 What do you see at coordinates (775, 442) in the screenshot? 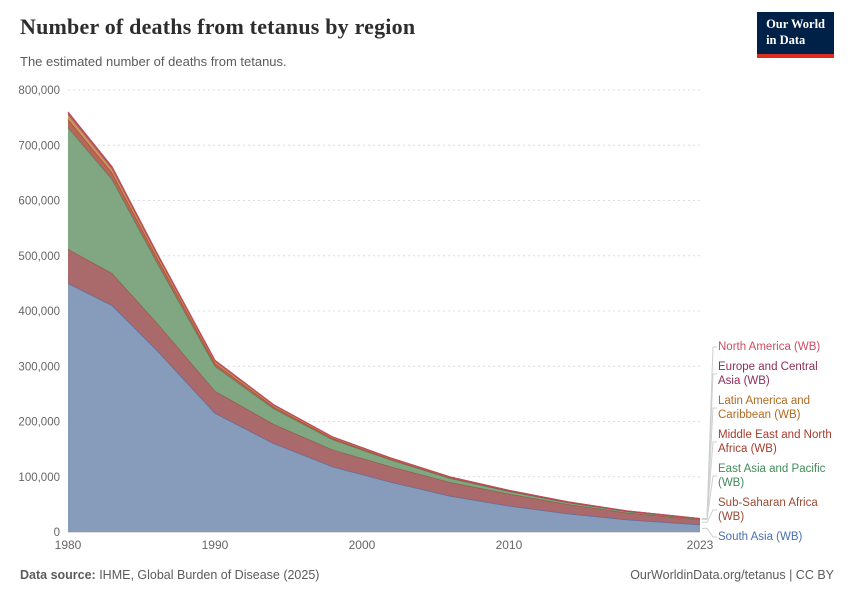
I see `legend-label: Middle East and North Africa (WB)` at bounding box center [775, 442].